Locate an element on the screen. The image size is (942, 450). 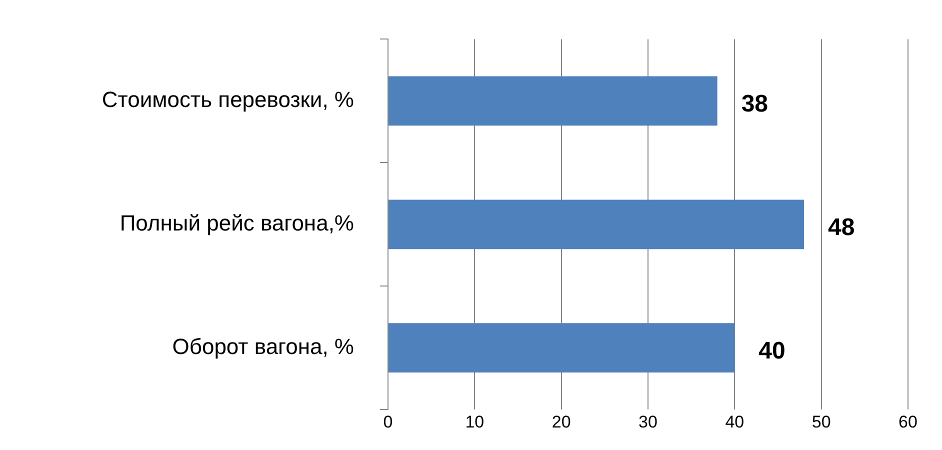
y-tick-label: Оборот вагона, % is located at coordinates (263, 346).